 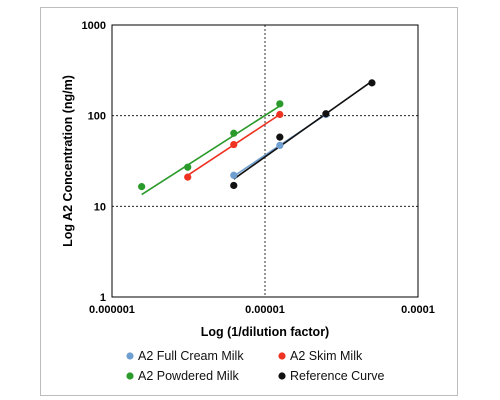 I want to click on y-tick-label: 1, so click(x=103, y=298).